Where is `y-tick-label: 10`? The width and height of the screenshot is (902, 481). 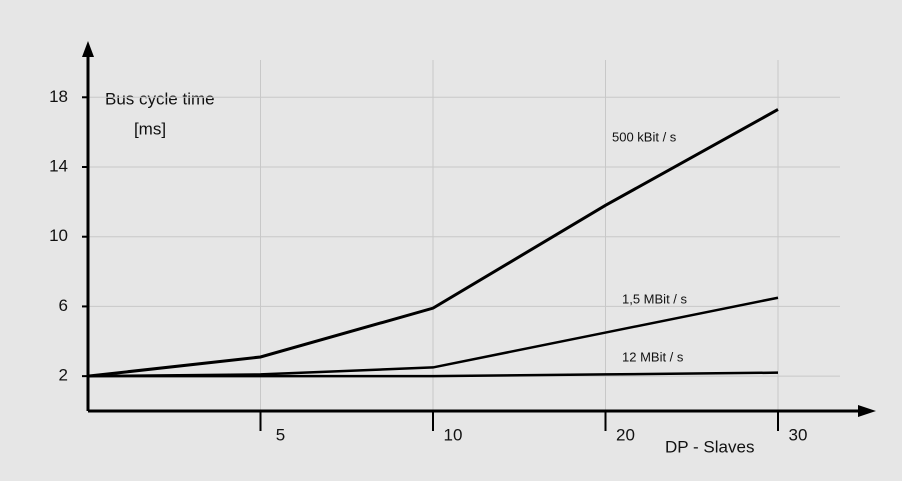 y-tick-label: 10 is located at coordinates (58, 235).